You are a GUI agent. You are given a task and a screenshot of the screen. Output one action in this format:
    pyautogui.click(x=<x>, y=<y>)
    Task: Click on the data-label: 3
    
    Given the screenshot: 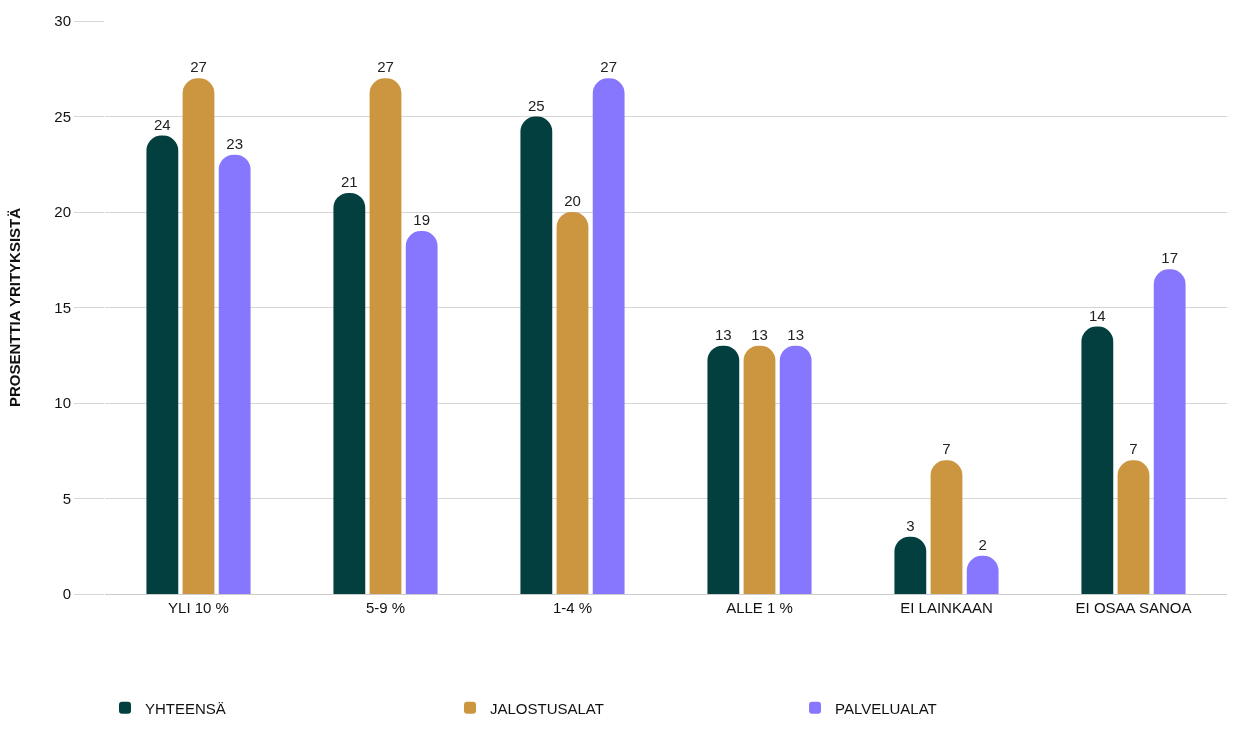 What is the action you would take?
    pyautogui.click(x=910, y=525)
    